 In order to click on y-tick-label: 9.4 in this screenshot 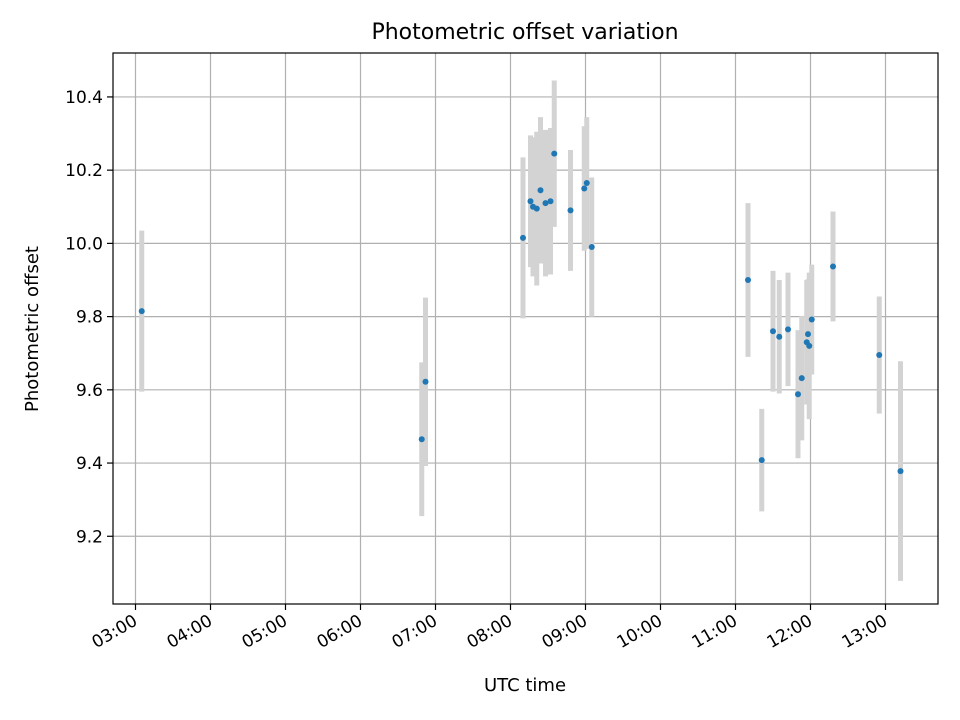, I will do `click(89, 464)`.